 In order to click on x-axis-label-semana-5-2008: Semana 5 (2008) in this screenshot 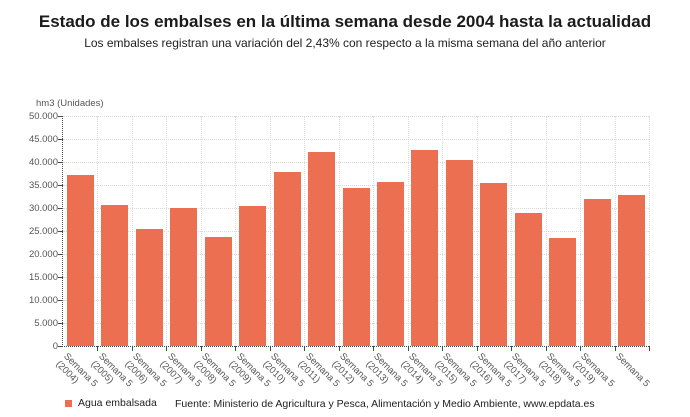, I will do `click(214, 374)`.